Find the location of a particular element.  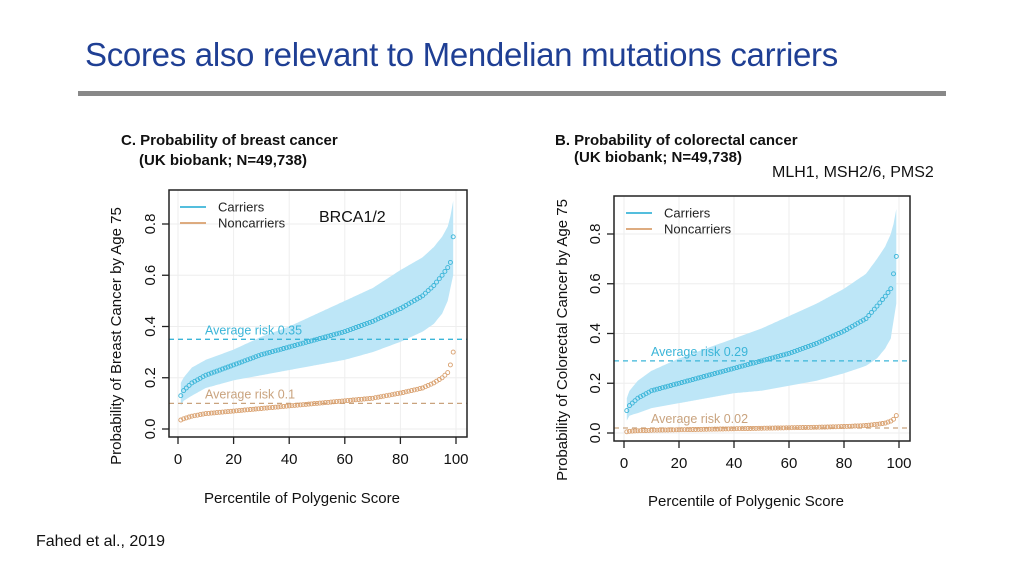

x-tick-label: 80 is located at coordinates (400, 459).